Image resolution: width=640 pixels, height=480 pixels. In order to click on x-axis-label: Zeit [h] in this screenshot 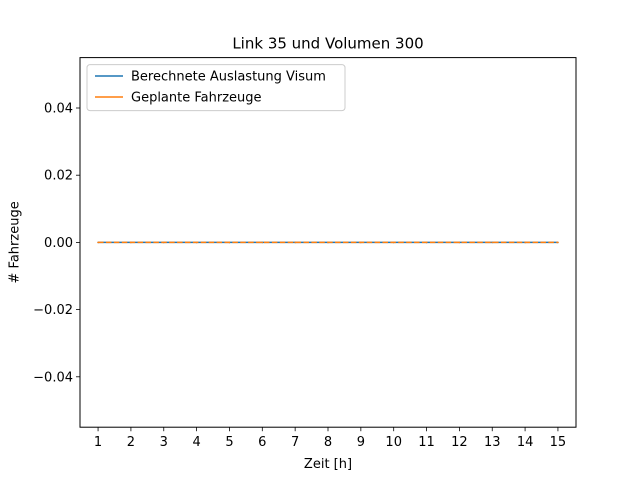, I will do `click(328, 464)`.